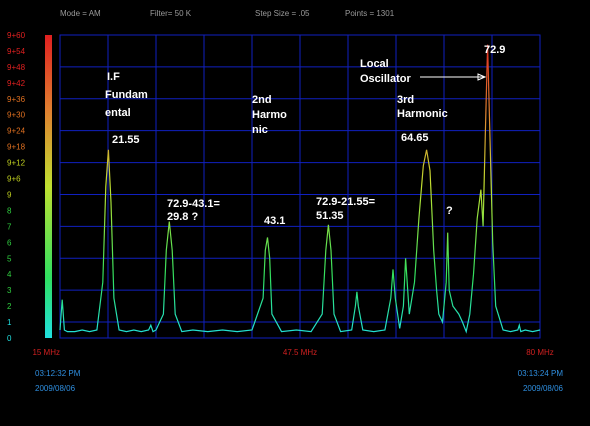 The width and height of the screenshot is (590, 426). Describe the element at coordinates (126, 95) in the screenshot. I see `annotation: Fundam` at that location.